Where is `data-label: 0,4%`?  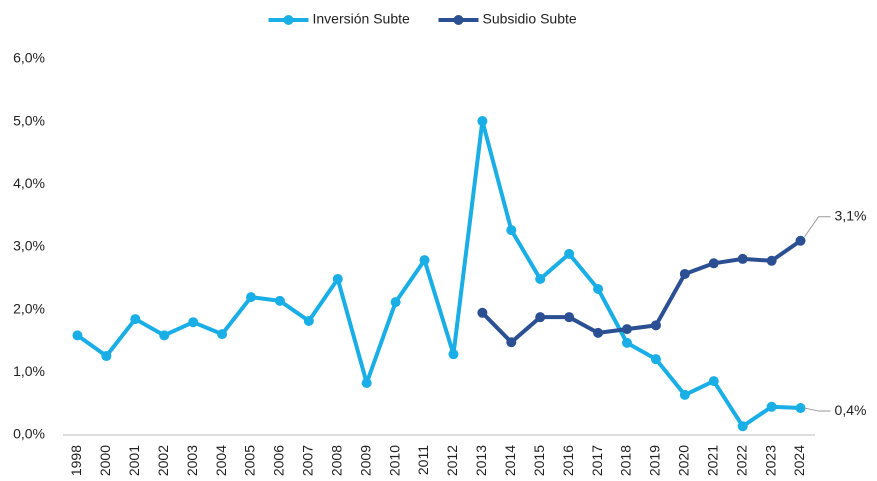
data-label: 0,4% is located at coordinates (851, 410).